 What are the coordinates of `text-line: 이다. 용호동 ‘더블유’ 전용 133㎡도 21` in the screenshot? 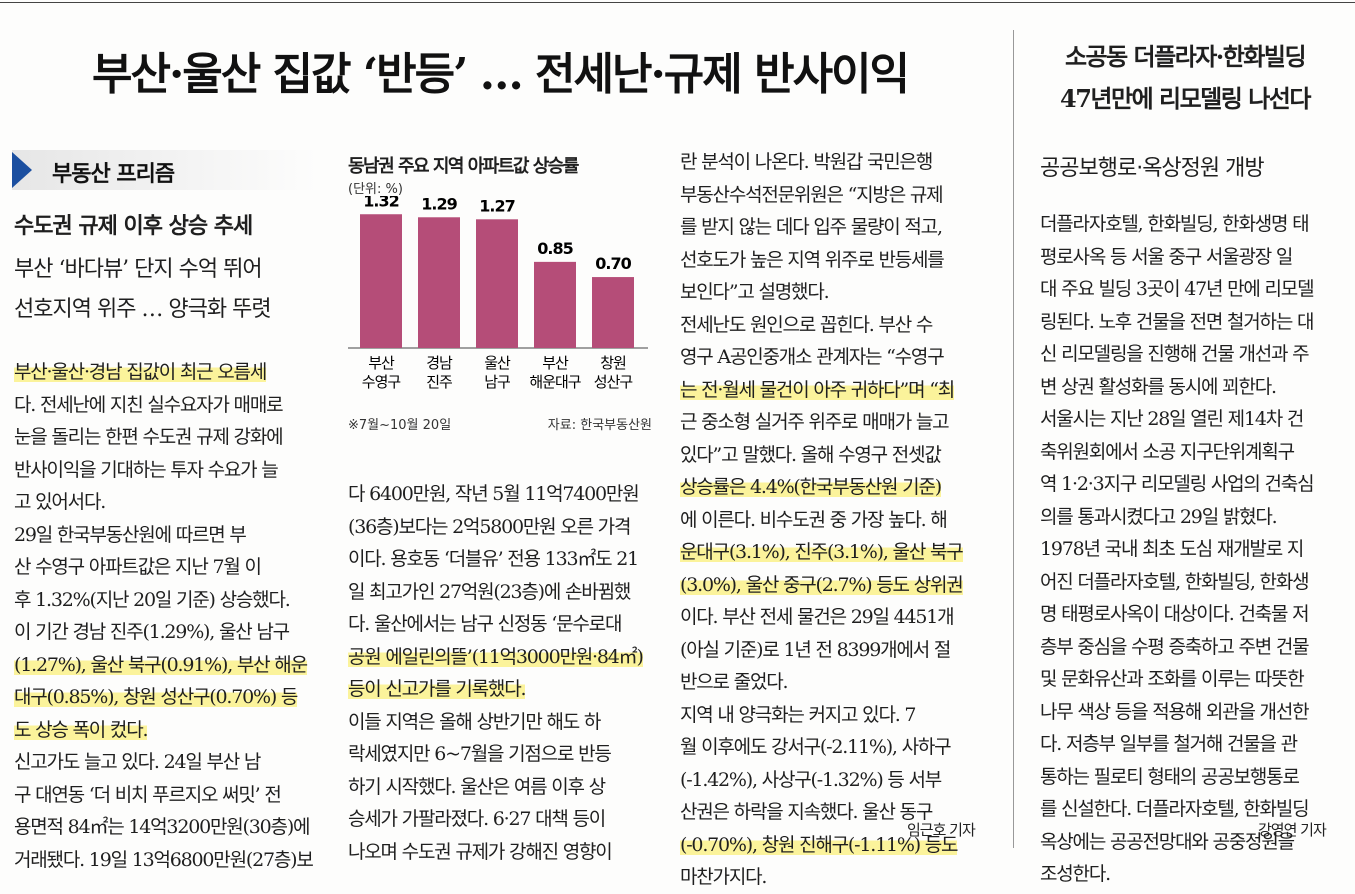 It's located at (503, 559).